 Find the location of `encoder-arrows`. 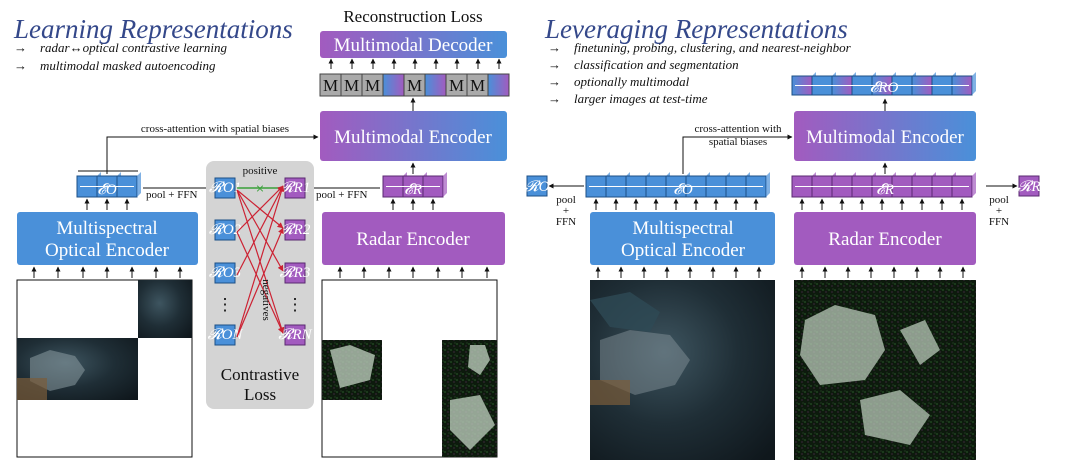

encoder-arrows is located at coordinates (260, 232).